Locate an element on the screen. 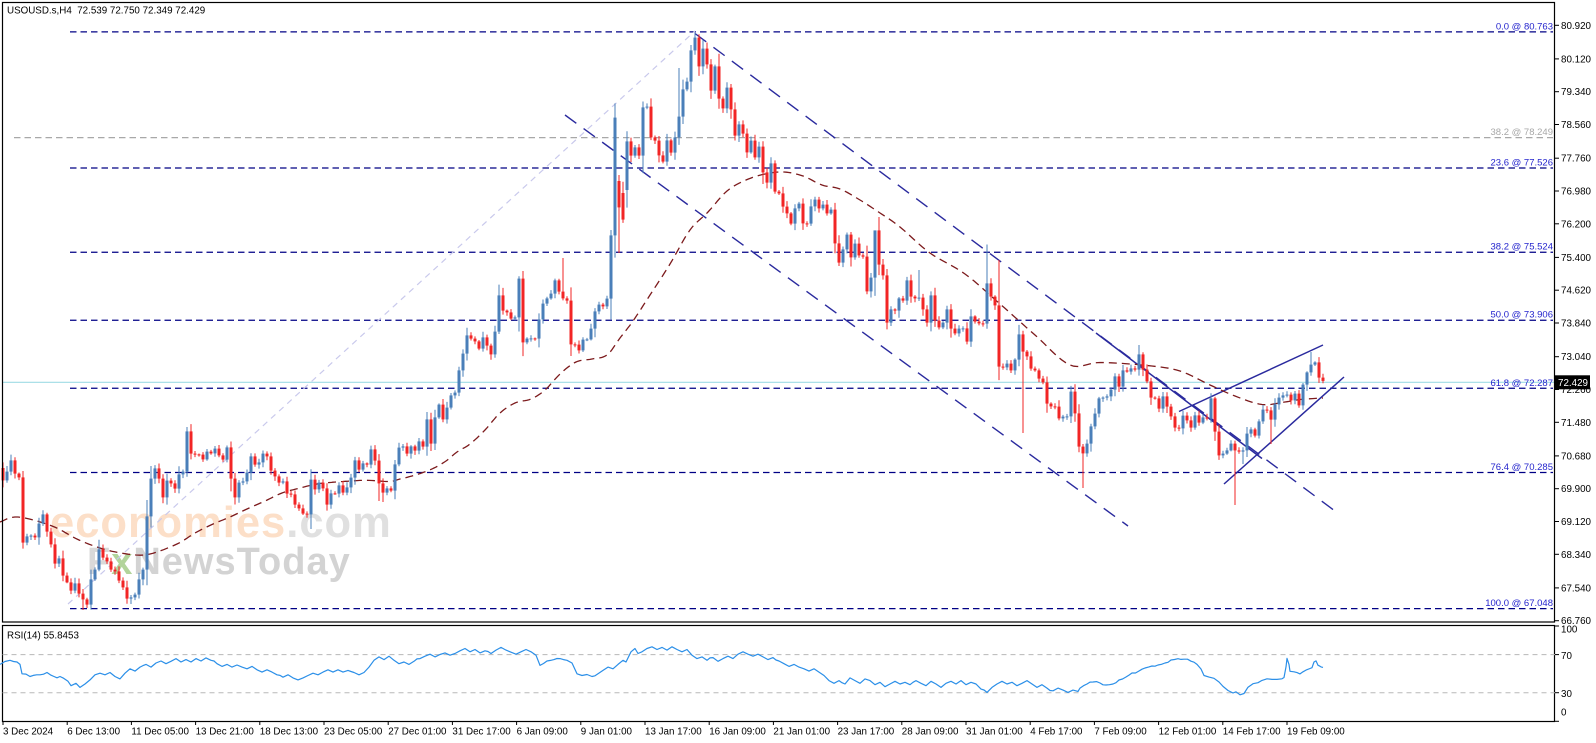 The width and height of the screenshot is (1596, 743). svg-text: 6 Jan 09:00 is located at coordinates (543, 732).